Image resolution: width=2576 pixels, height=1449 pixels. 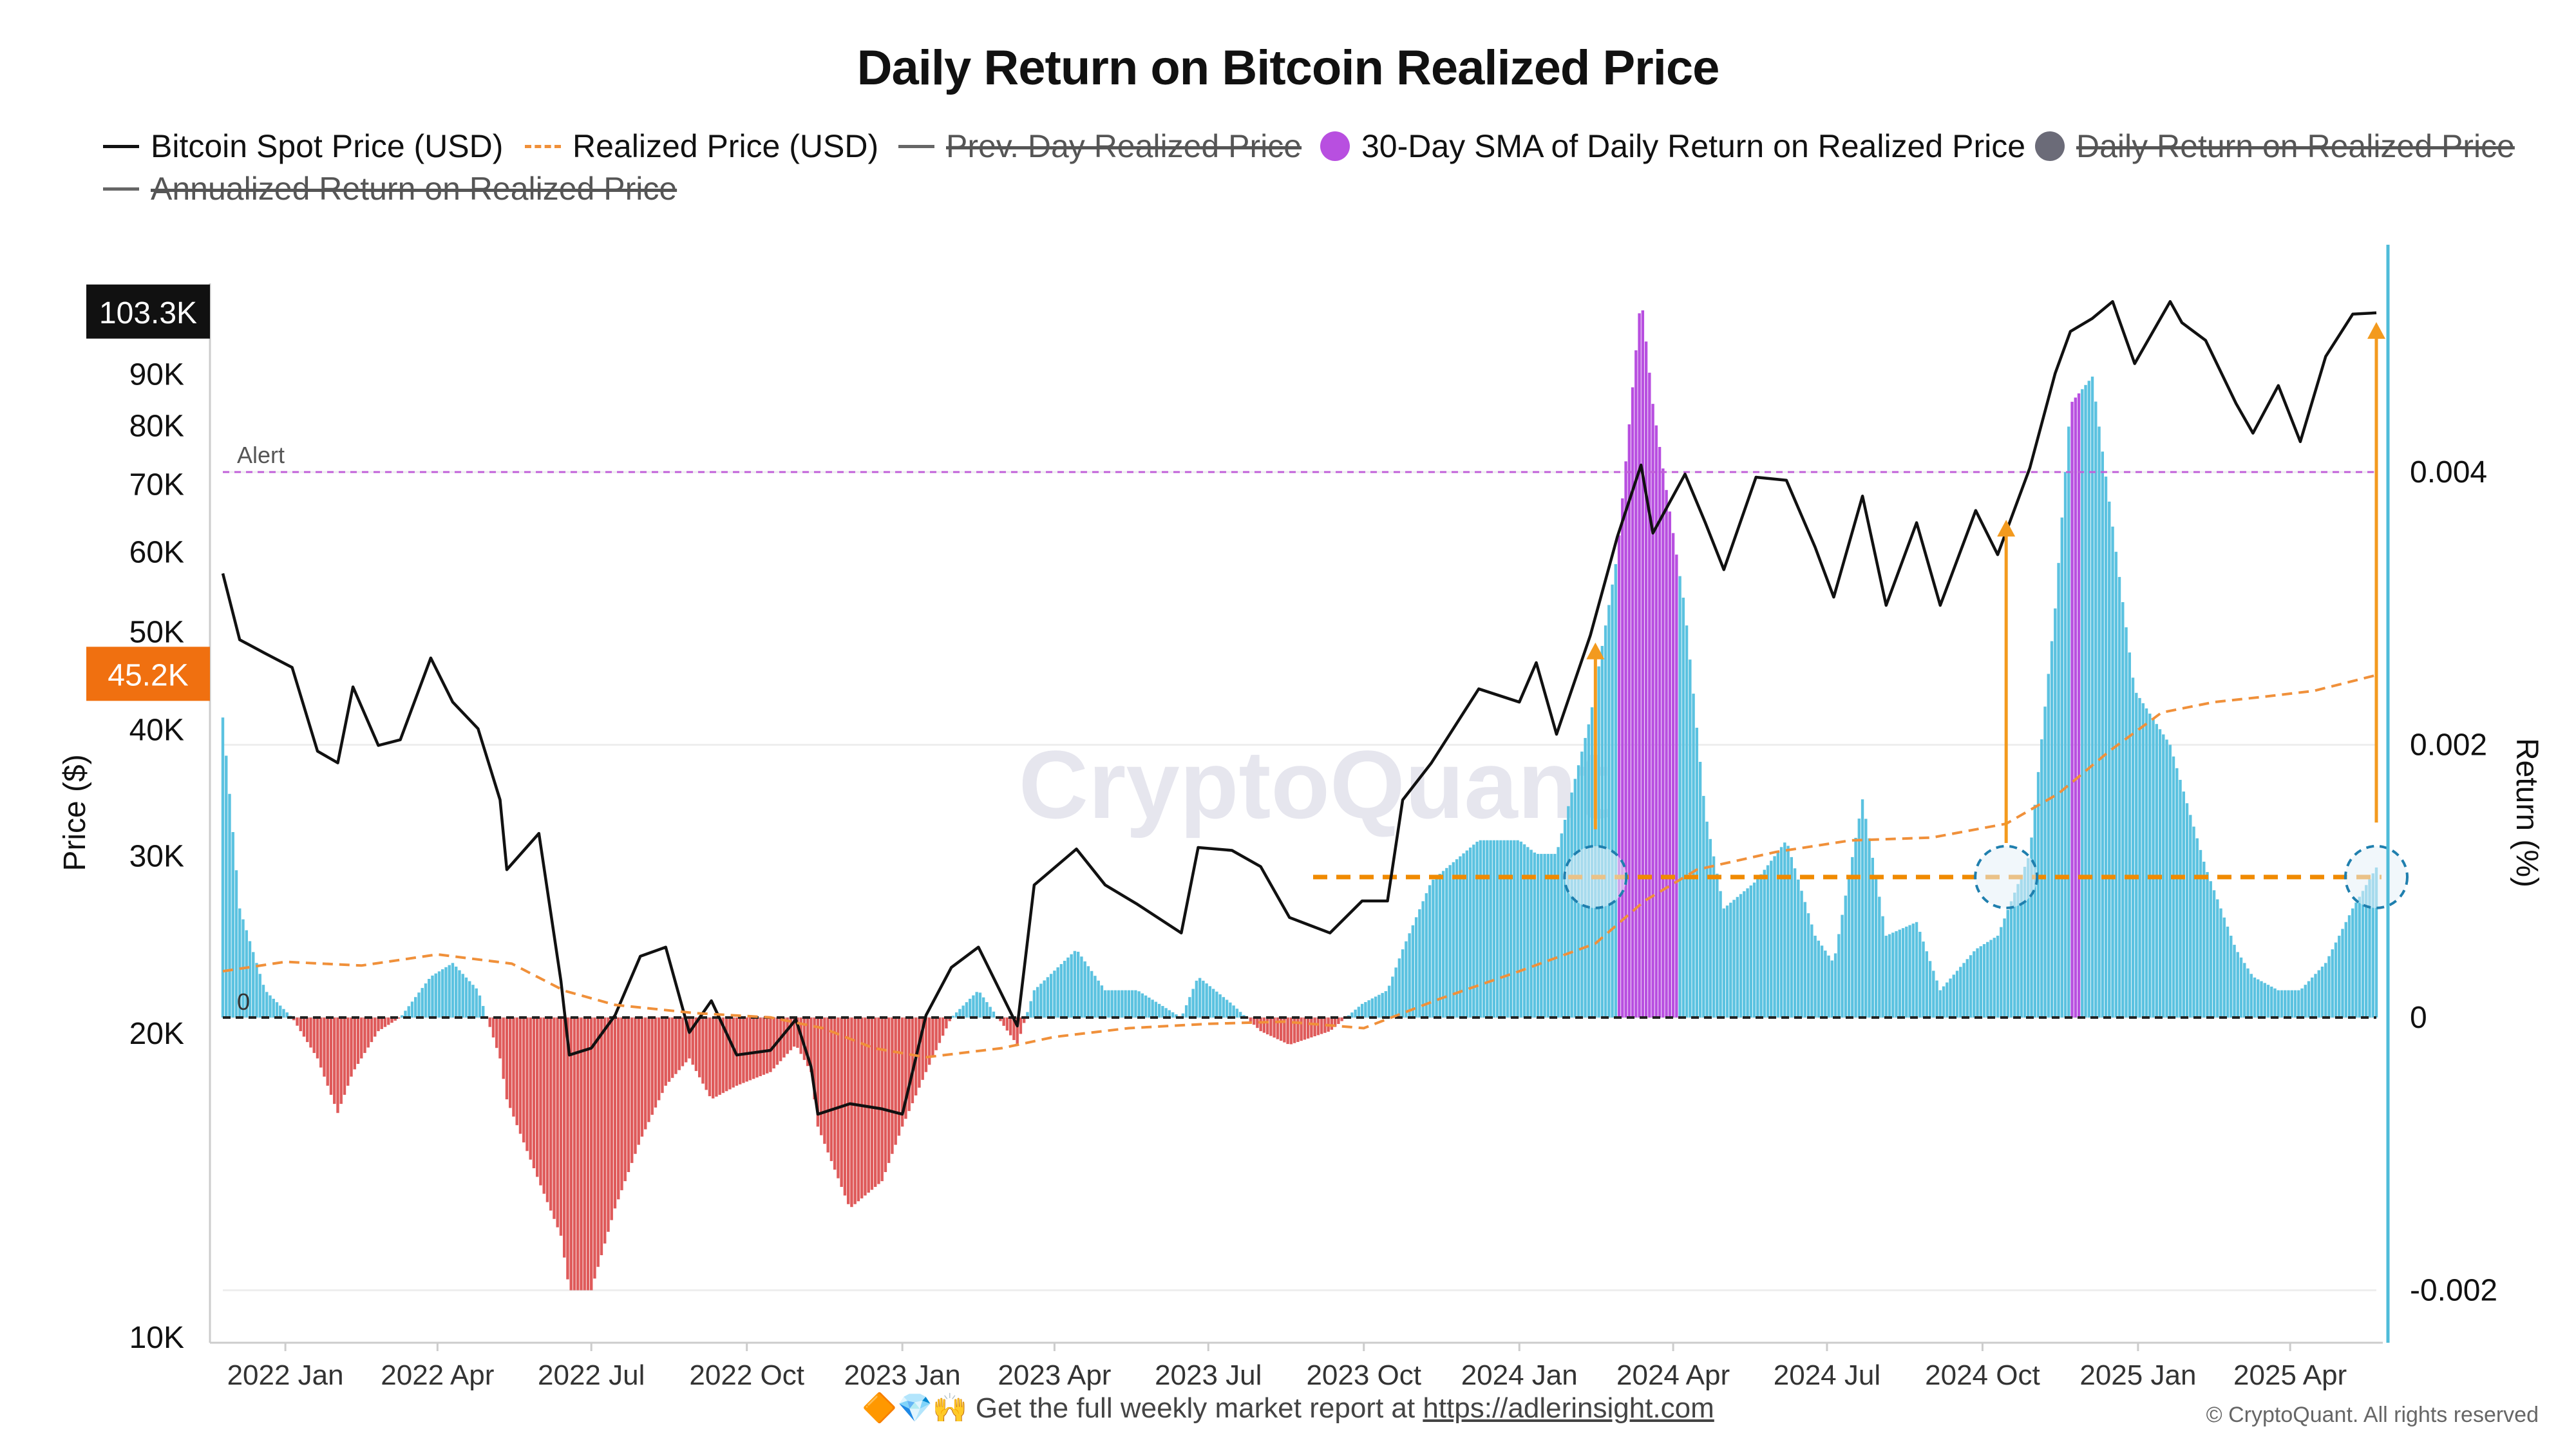 What do you see at coordinates (701, 147) in the screenshot?
I see `legend-item-2: Realized Price (USD)` at bounding box center [701, 147].